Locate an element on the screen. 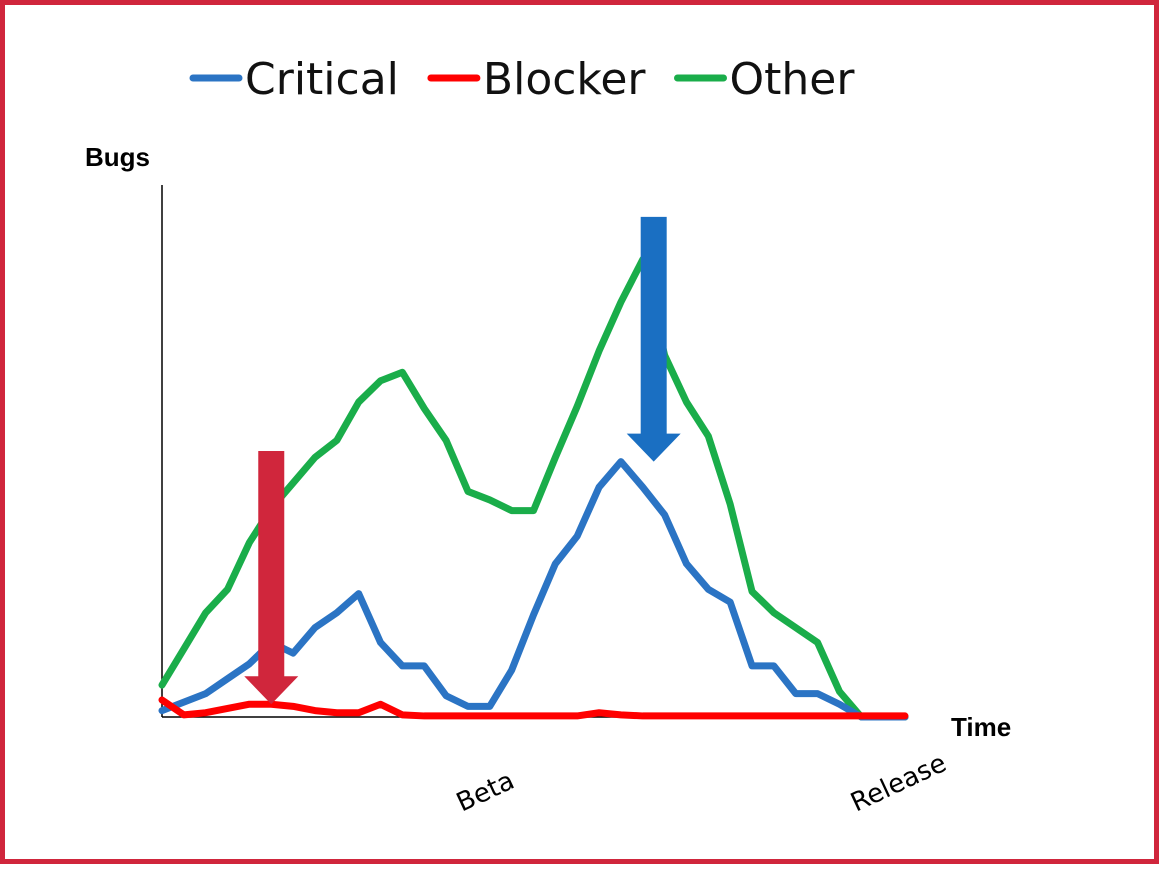 The height and width of the screenshot is (869, 1159). legend: Critical Blocker Other is located at coordinates (522, 79).